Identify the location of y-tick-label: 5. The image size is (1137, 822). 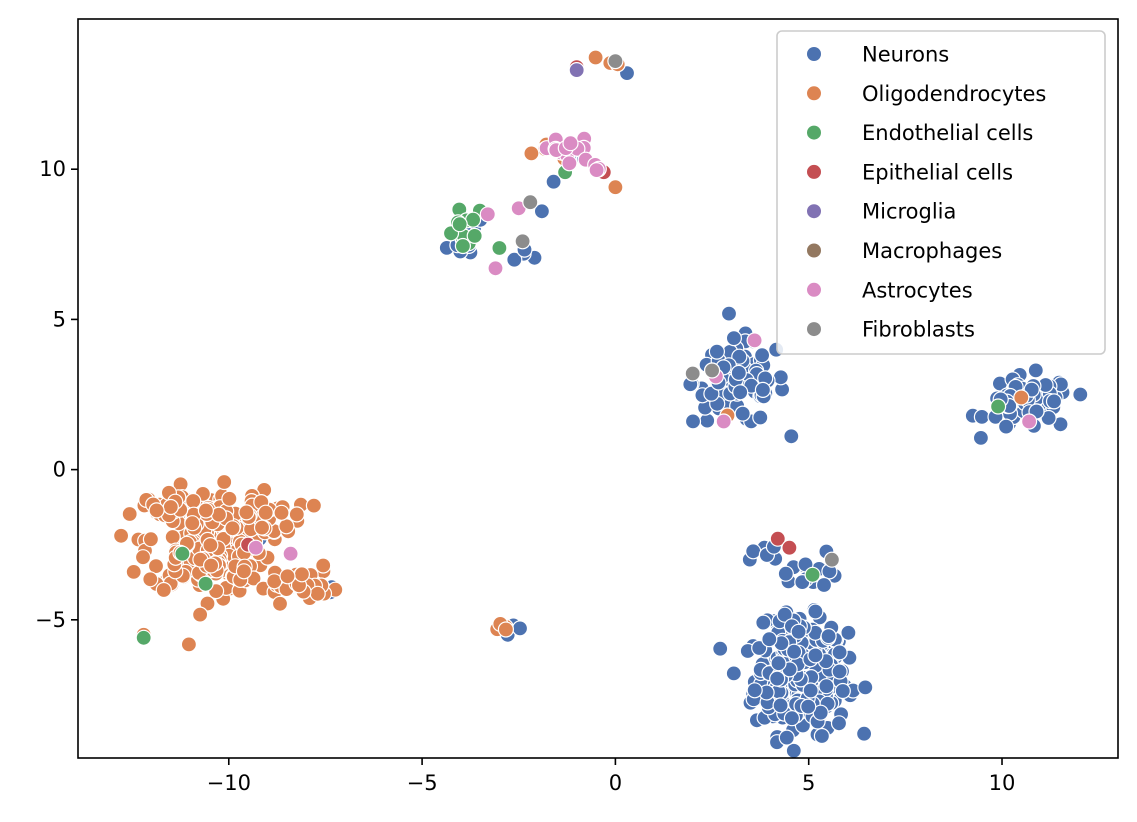
(59, 319).